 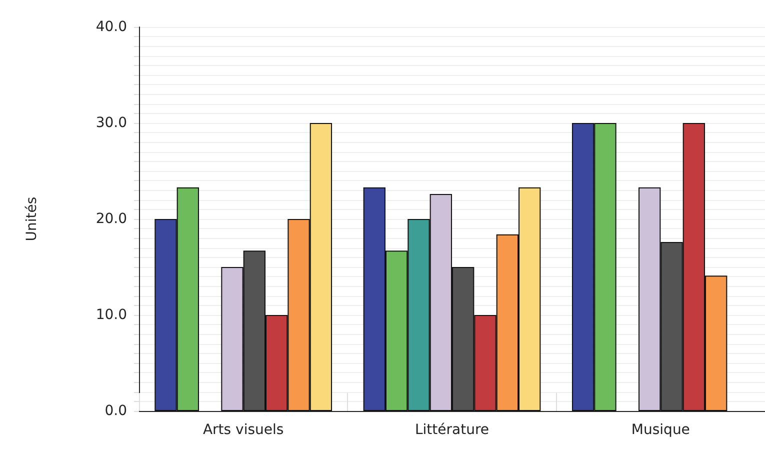 What do you see at coordinates (111, 315) in the screenshot?
I see `y-tick-label: 10.0` at bounding box center [111, 315].